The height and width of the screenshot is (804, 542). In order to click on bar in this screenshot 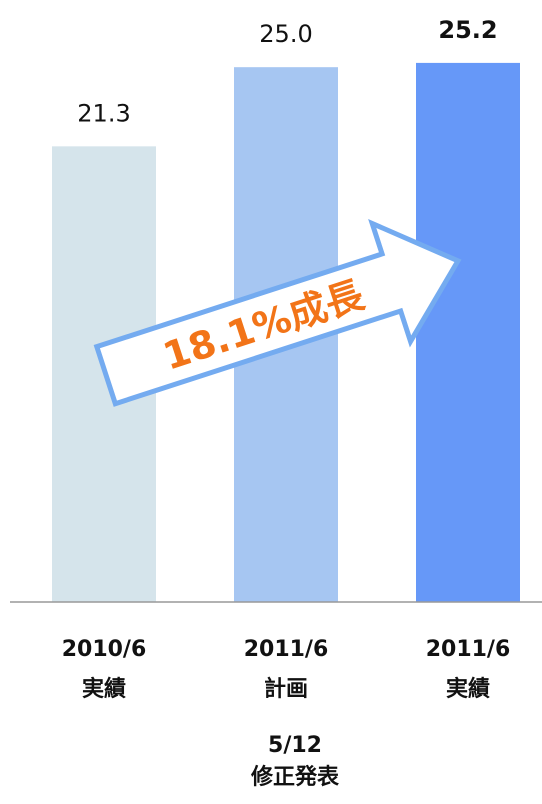, I will do `click(468, 332)`.